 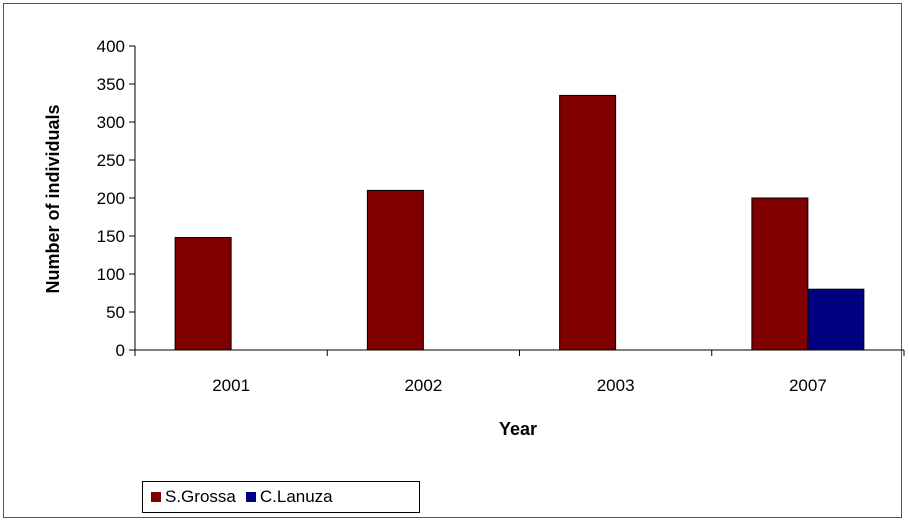 I want to click on legend-entry-s-grossa: S.Grossa, so click(x=193, y=497).